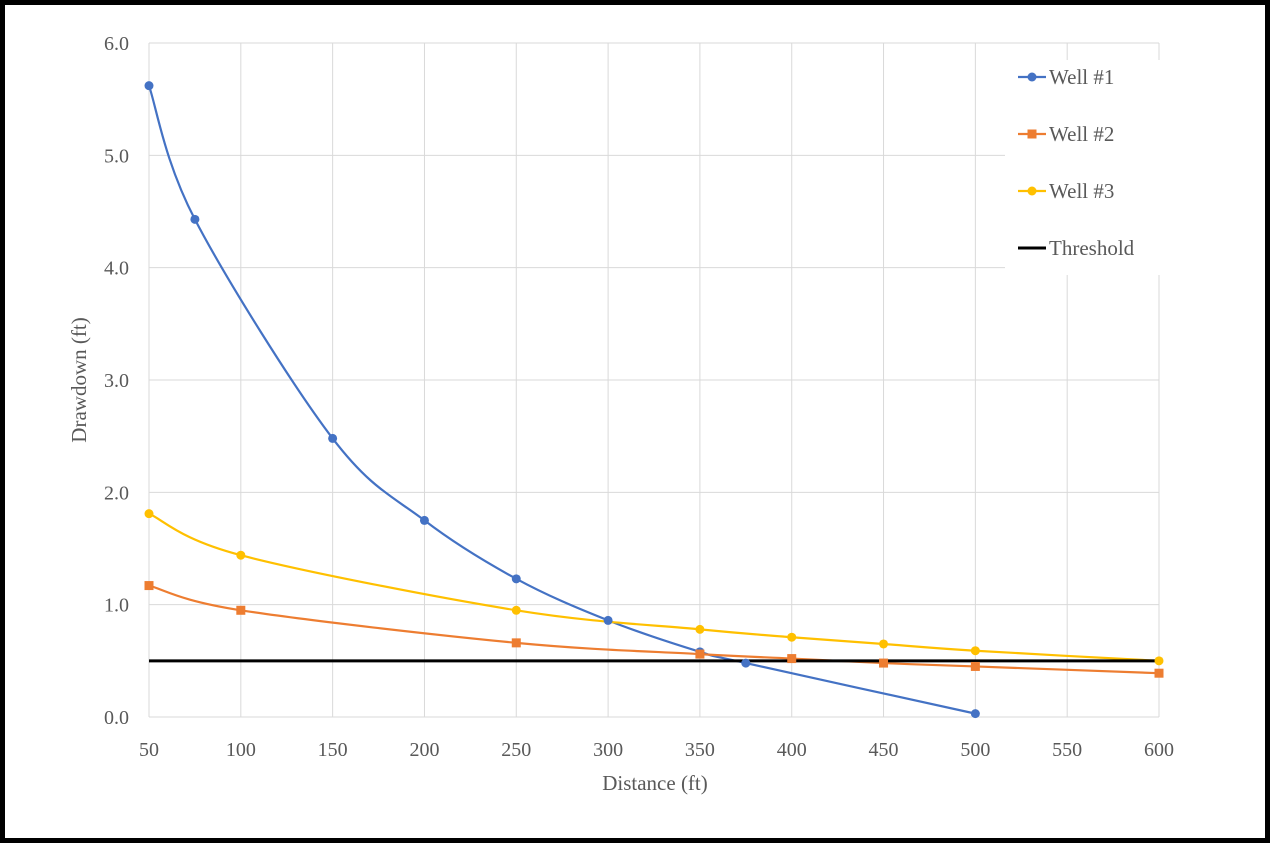 The width and height of the screenshot is (1270, 843). Describe the element at coordinates (116, 718) in the screenshot. I see `y-tick-label: 0.0` at that location.